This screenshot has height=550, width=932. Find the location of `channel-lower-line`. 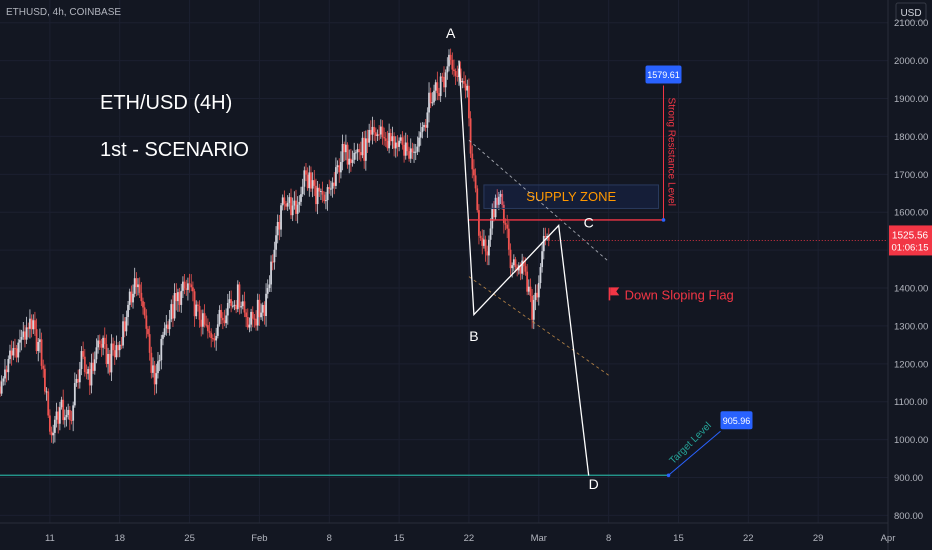

channel-lower-line is located at coordinates (538, 326).